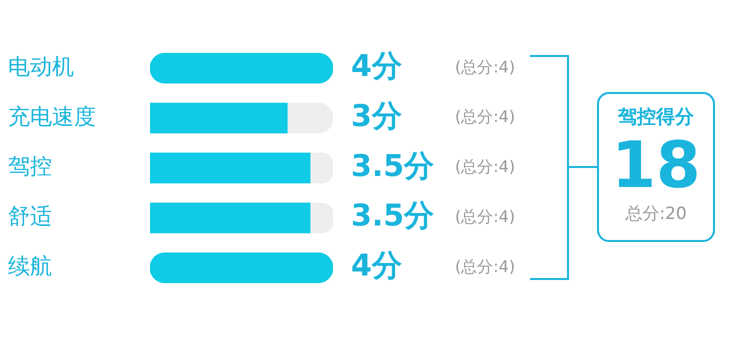  I want to click on text: 驾控得分, so click(655, 117).